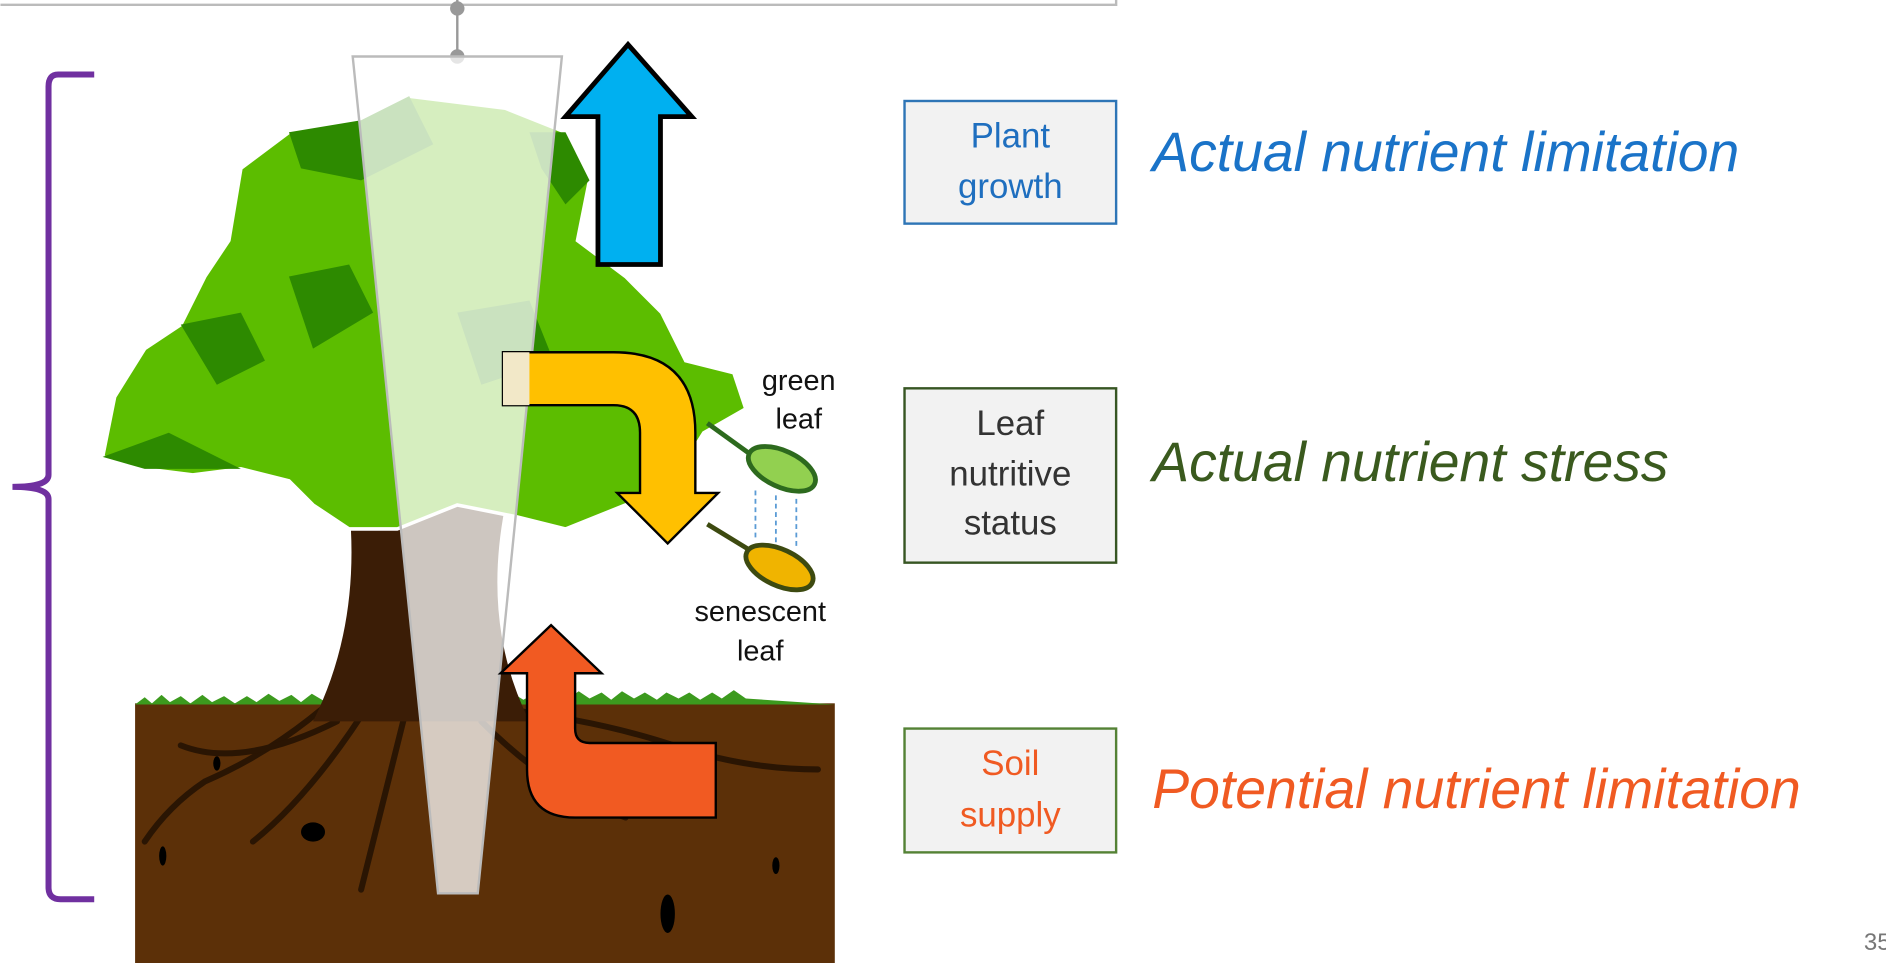 The width and height of the screenshot is (1886, 963). I want to click on box-text: Plant, so click(1011, 135).